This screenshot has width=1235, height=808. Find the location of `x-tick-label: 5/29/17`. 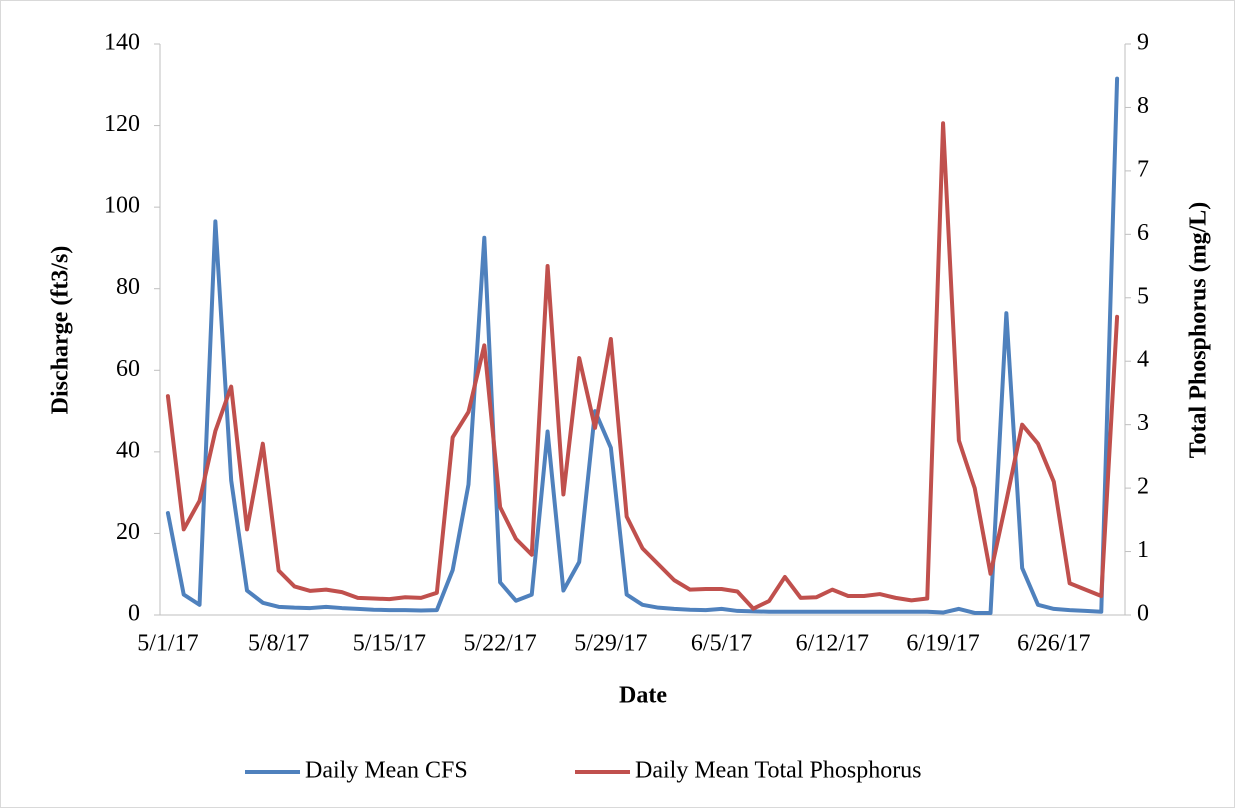

x-tick-label: 5/29/17 is located at coordinates (610, 644).